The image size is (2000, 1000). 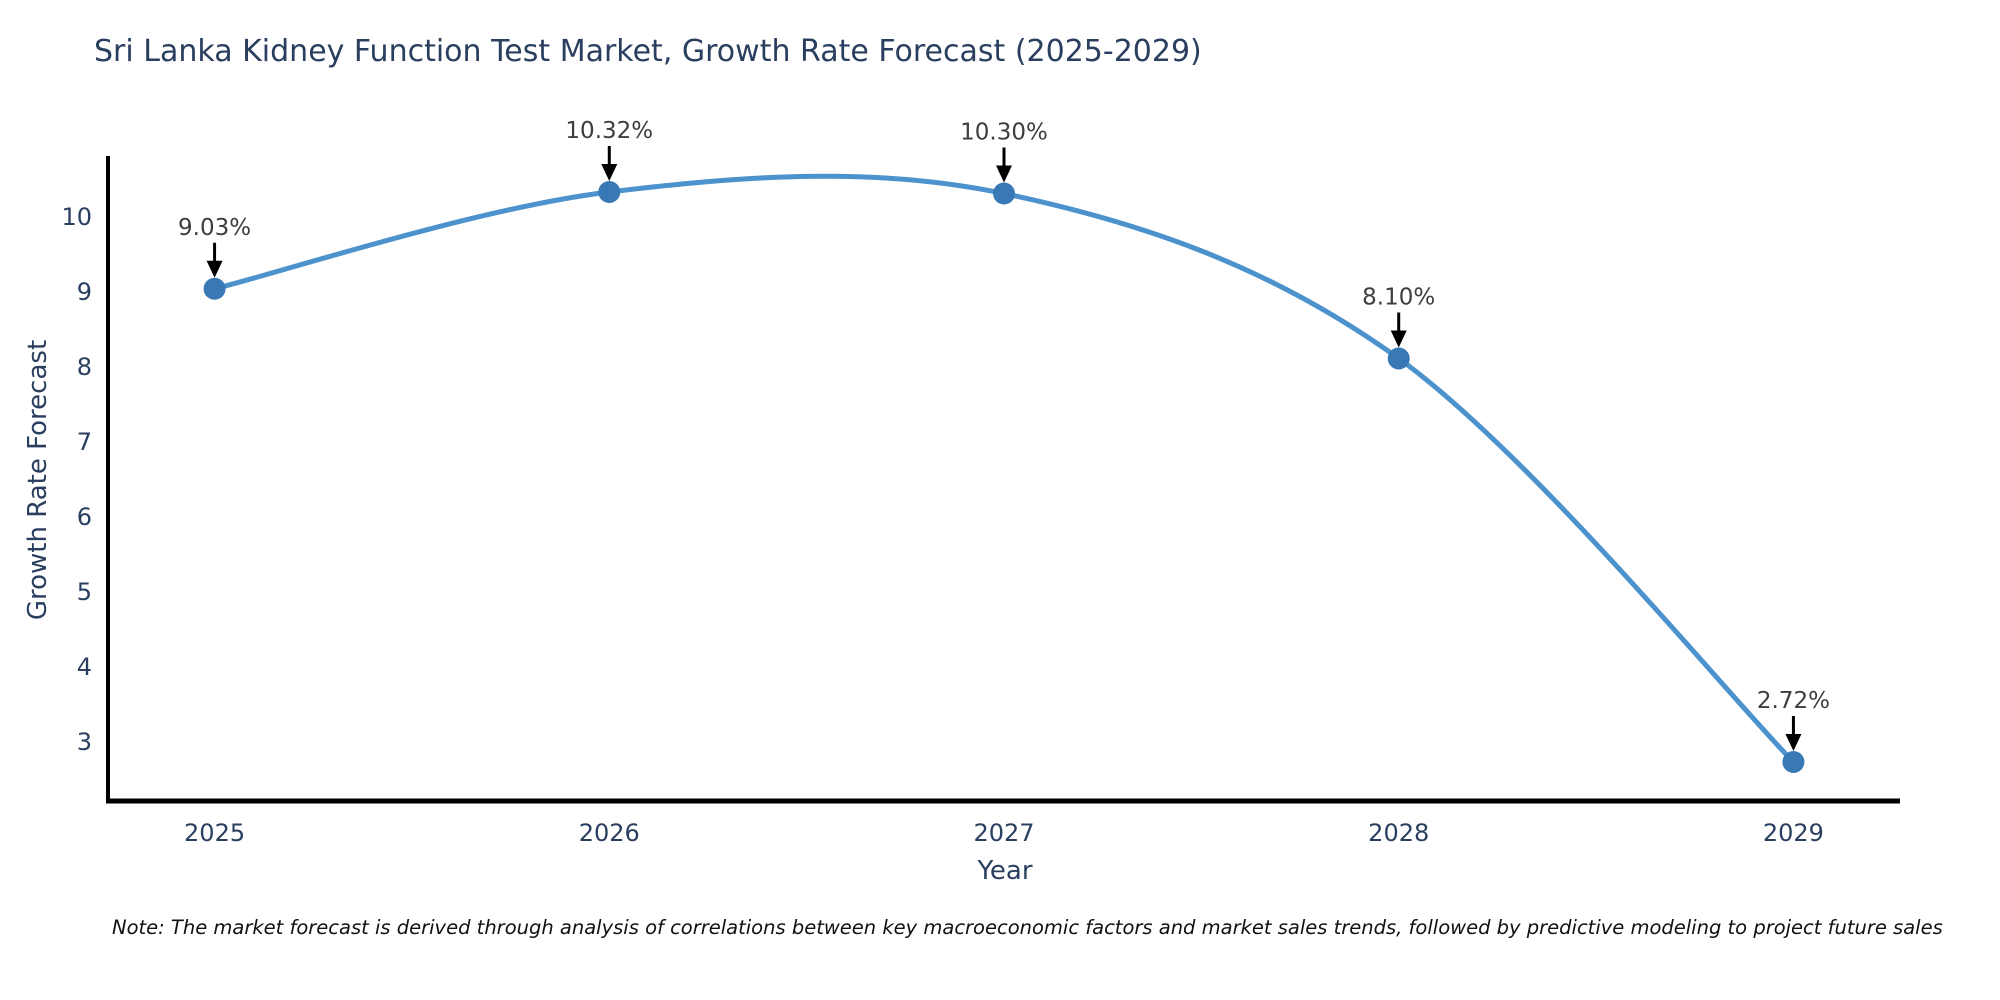 I want to click on x-axis-title: Year, so click(x=1005, y=871).